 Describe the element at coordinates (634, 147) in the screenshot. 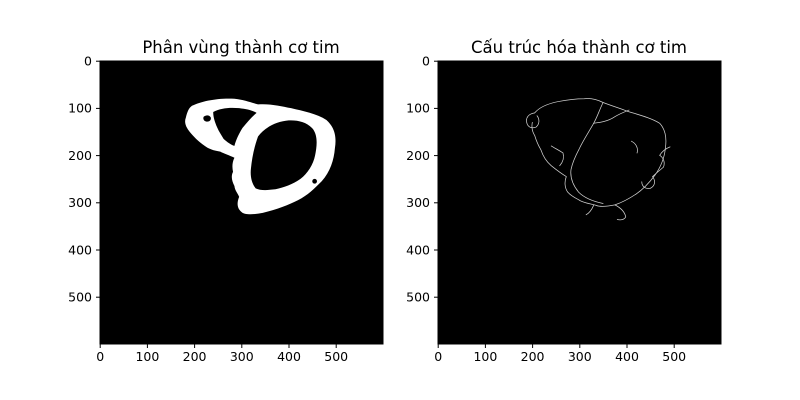

I see `skeleton-inner-twig` at that location.